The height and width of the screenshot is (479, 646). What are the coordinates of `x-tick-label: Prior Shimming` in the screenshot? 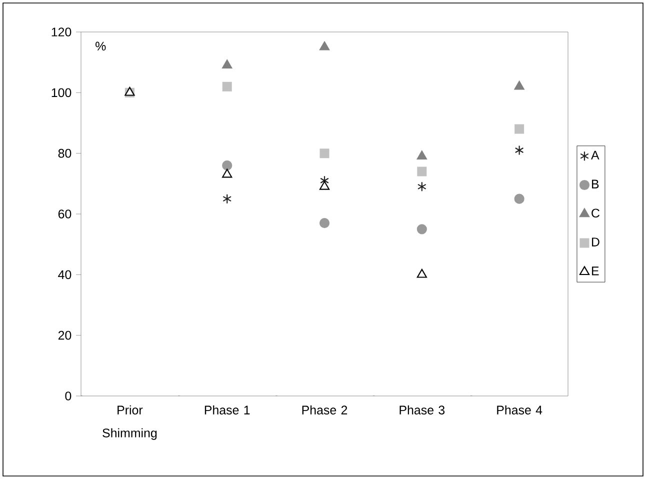 It's located at (129, 422).